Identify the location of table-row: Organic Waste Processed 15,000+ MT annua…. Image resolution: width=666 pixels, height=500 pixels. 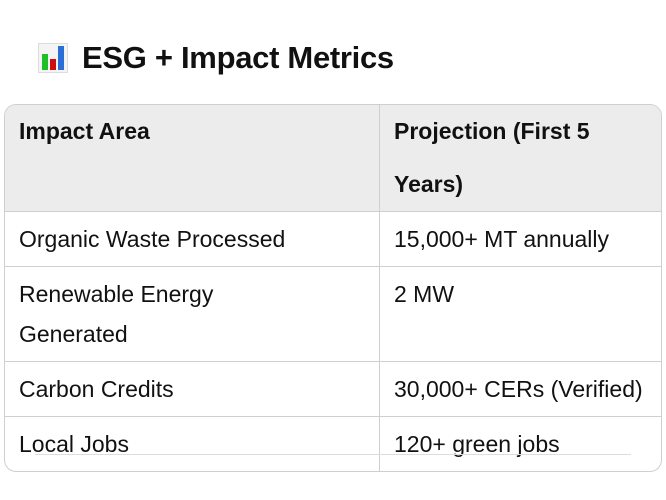
(333, 239).